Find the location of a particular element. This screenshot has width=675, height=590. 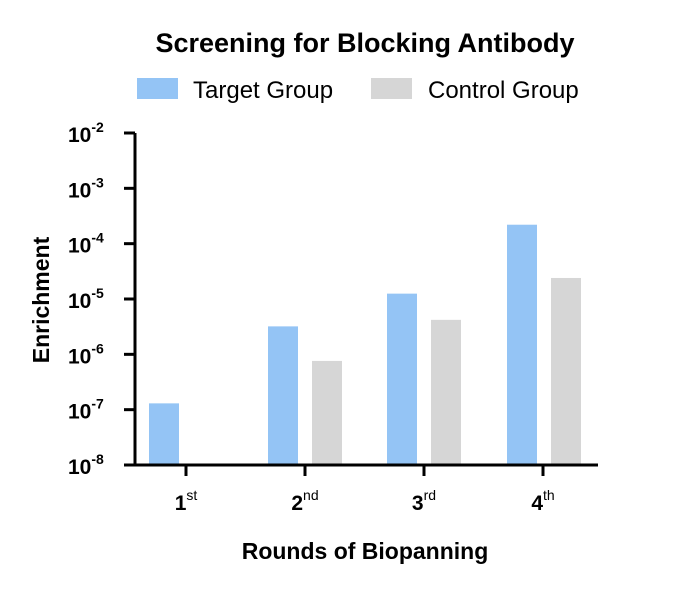

y-axis-ticks: 10⁻² 10⁻³ 10⁻⁴ 10⁻⁵ 10⁻⁶ 10⁻⁷ 10⁻⁸ is located at coordinates (101, 299).